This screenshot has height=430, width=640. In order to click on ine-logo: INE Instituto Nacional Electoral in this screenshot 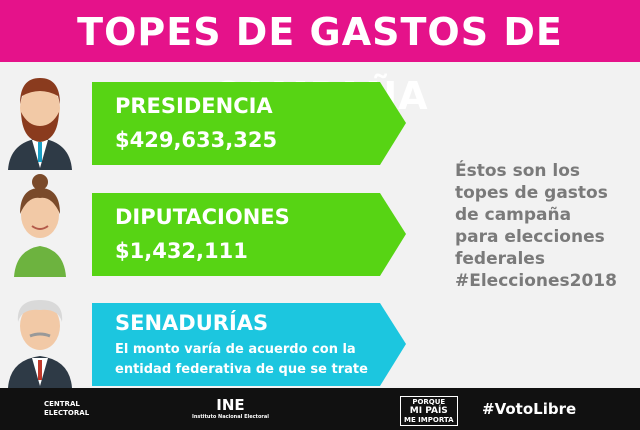, I will do `click(230, 408)`.